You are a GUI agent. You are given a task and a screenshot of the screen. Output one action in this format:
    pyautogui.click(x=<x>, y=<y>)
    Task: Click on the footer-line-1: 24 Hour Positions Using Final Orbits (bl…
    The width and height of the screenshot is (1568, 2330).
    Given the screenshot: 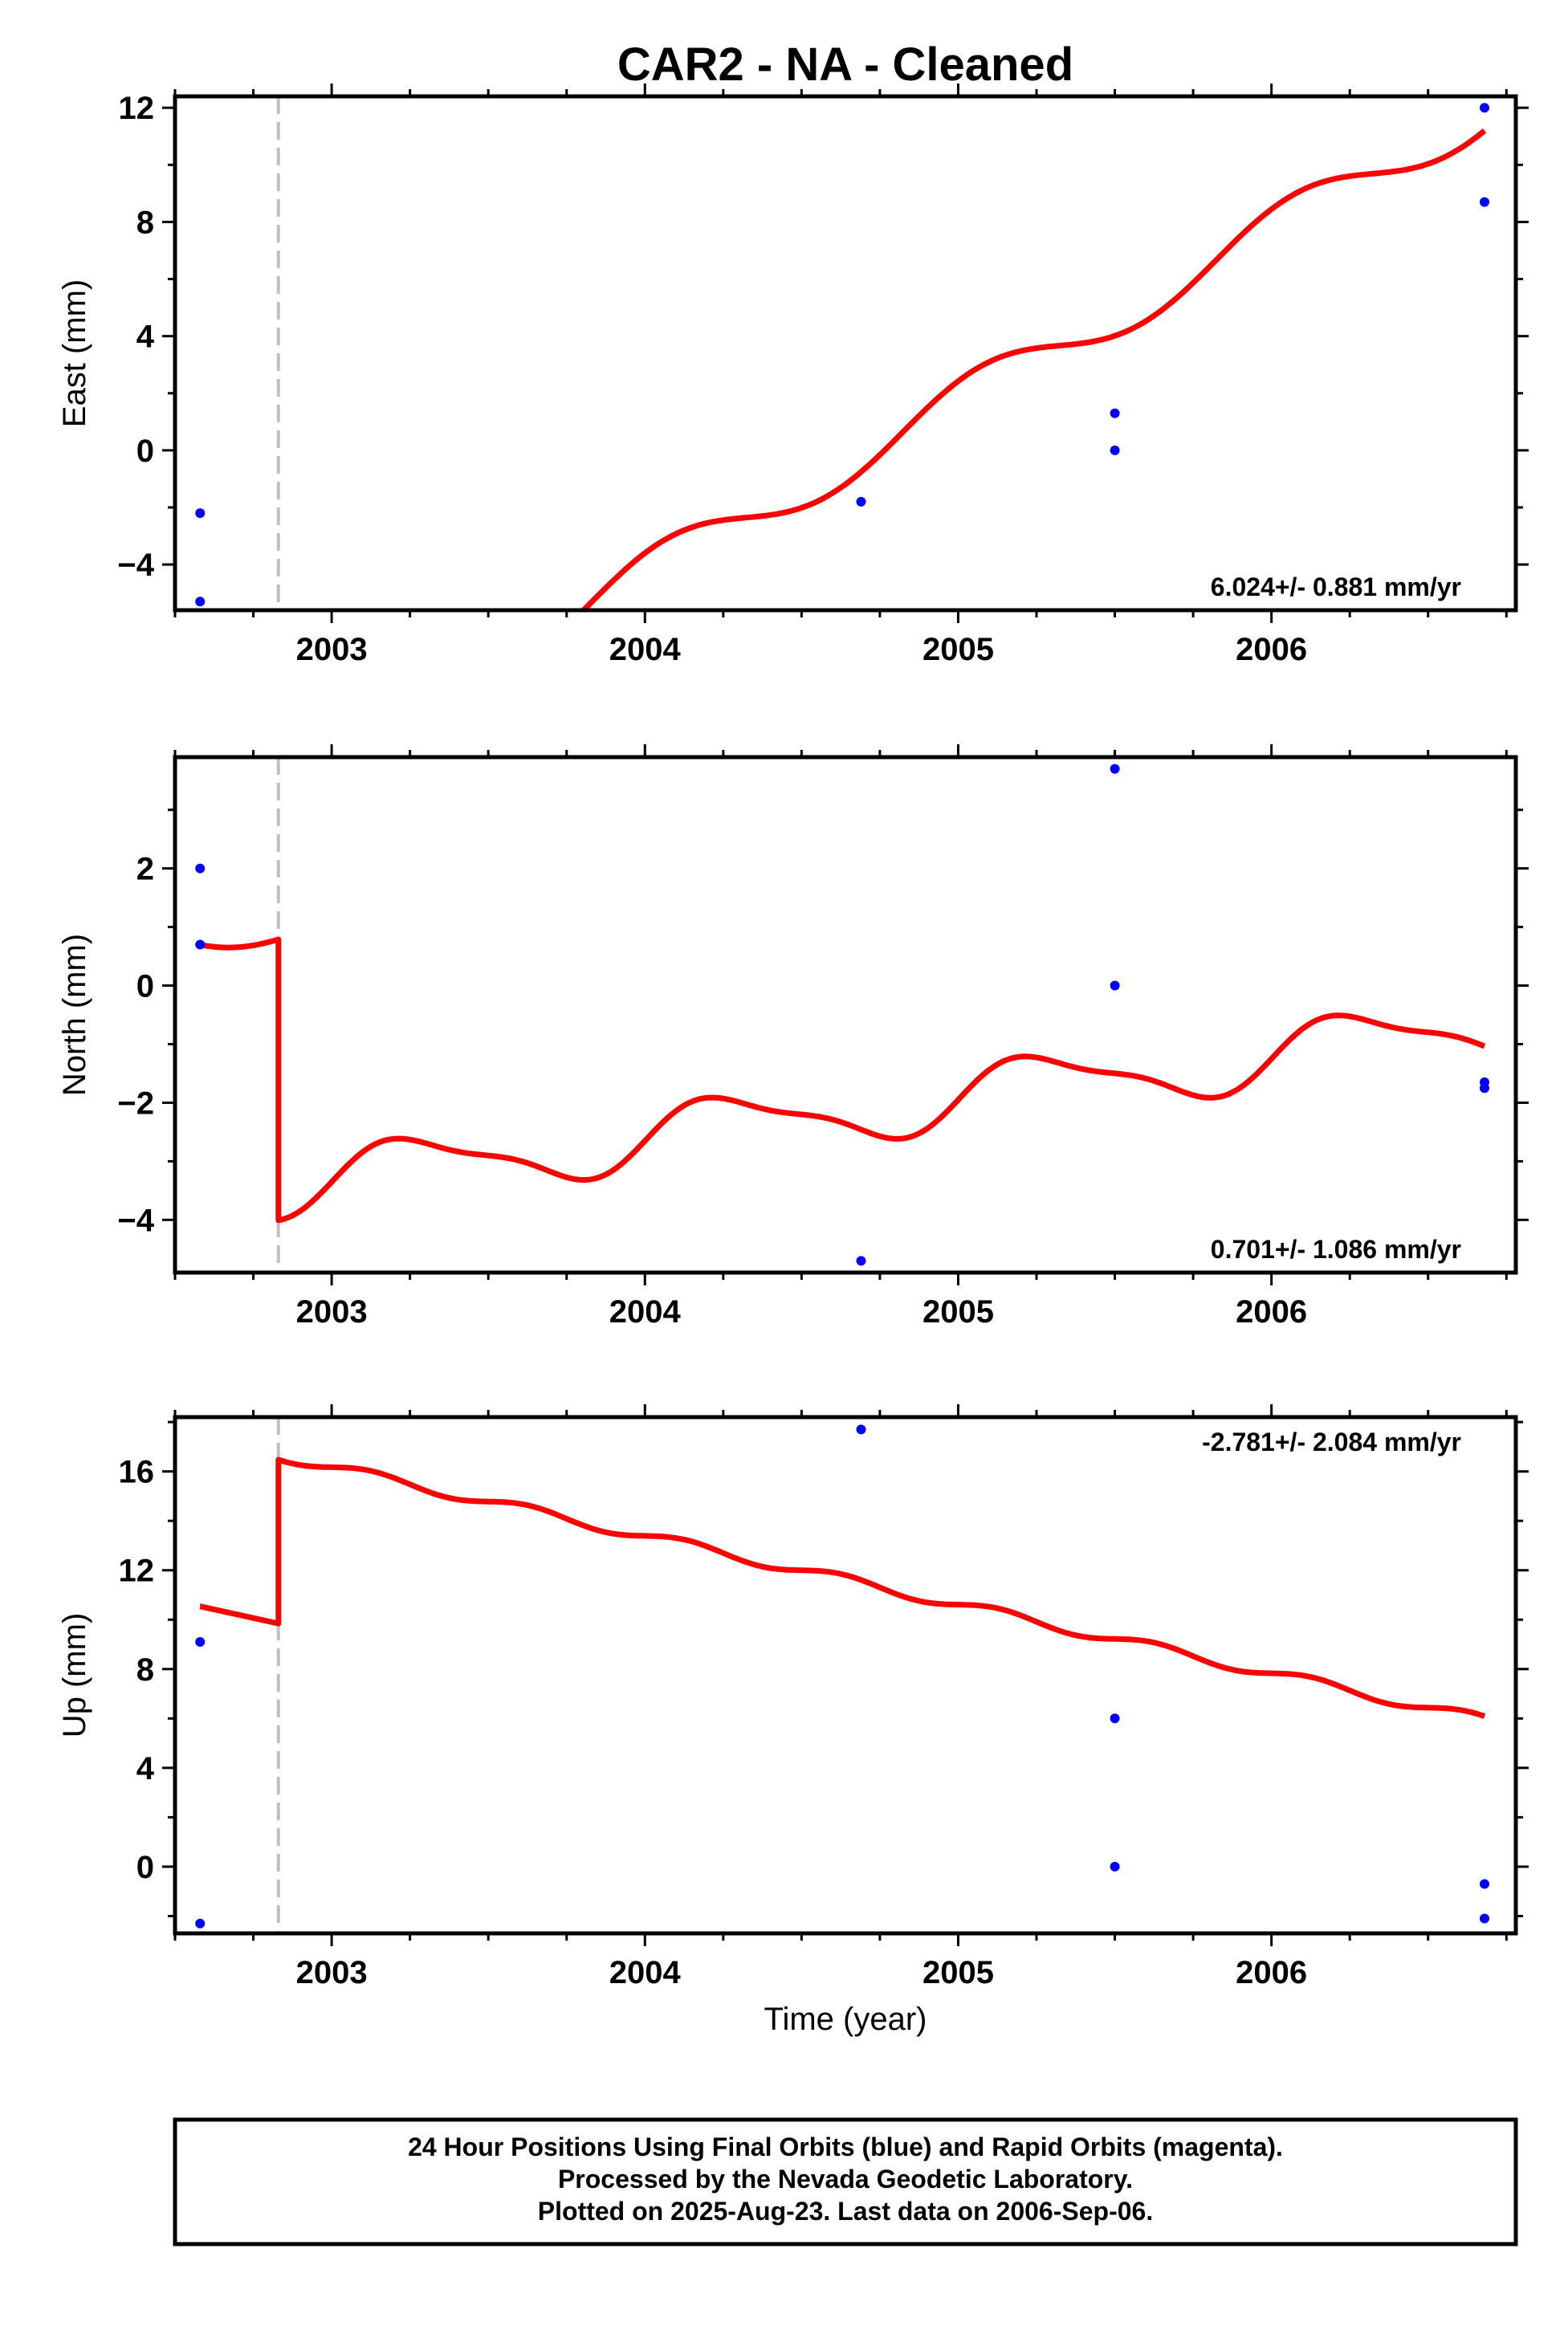 What is the action you would take?
    pyautogui.click(x=845, y=2146)
    